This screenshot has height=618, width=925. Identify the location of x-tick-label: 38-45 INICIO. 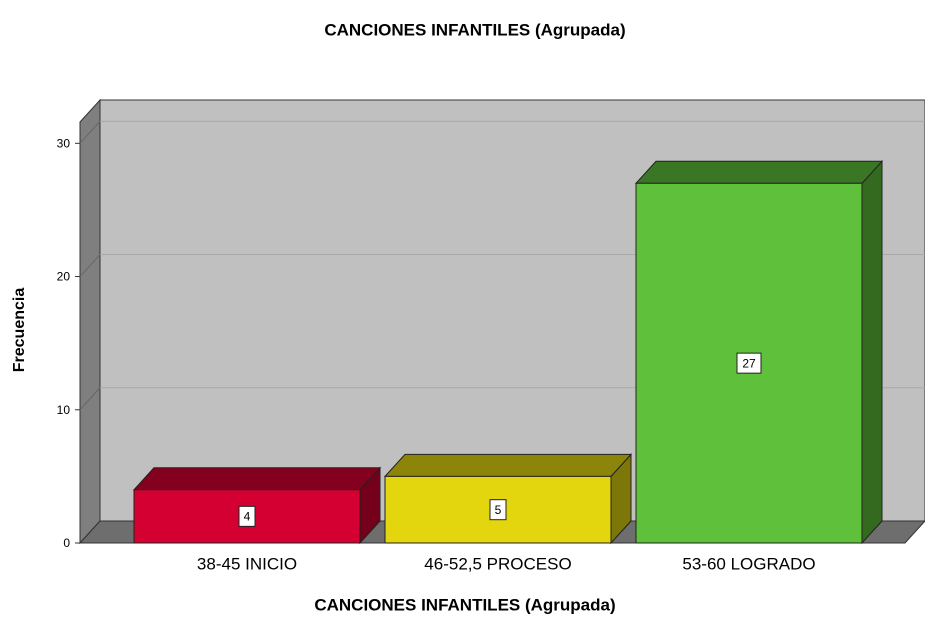
(247, 563).